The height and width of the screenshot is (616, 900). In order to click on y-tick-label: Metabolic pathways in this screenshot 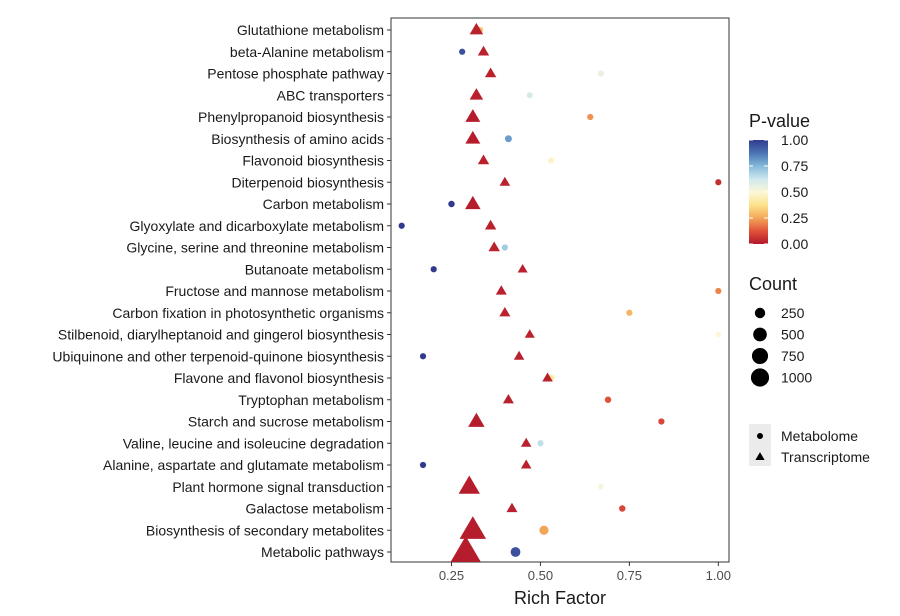, I will do `click(322, 552)`.